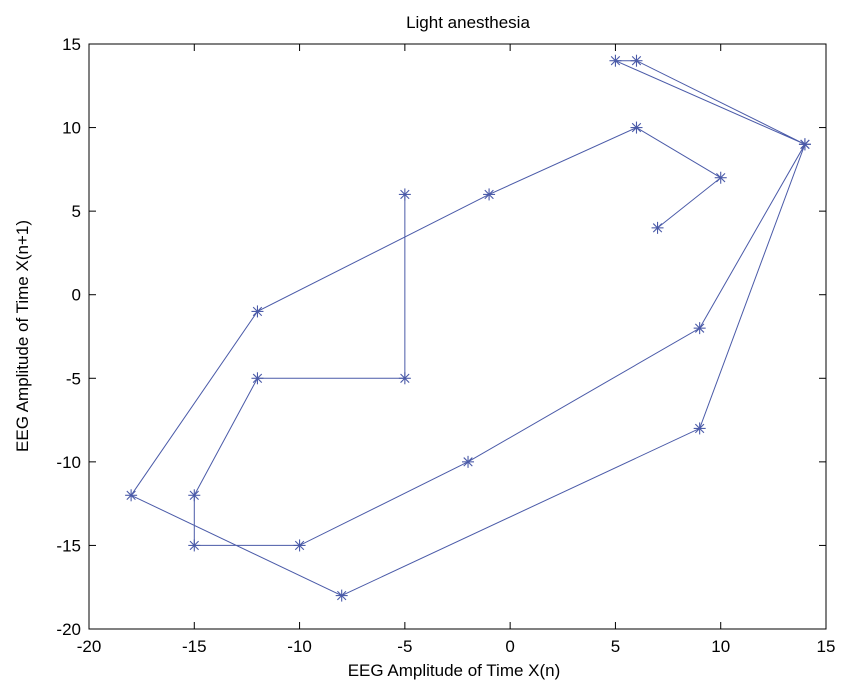 This screenshot has width=841, height=690. What do you see at coordinates (76, 295) in the screenshot?
I see `y-tick-label: 0` at bounding box center [76, 295].